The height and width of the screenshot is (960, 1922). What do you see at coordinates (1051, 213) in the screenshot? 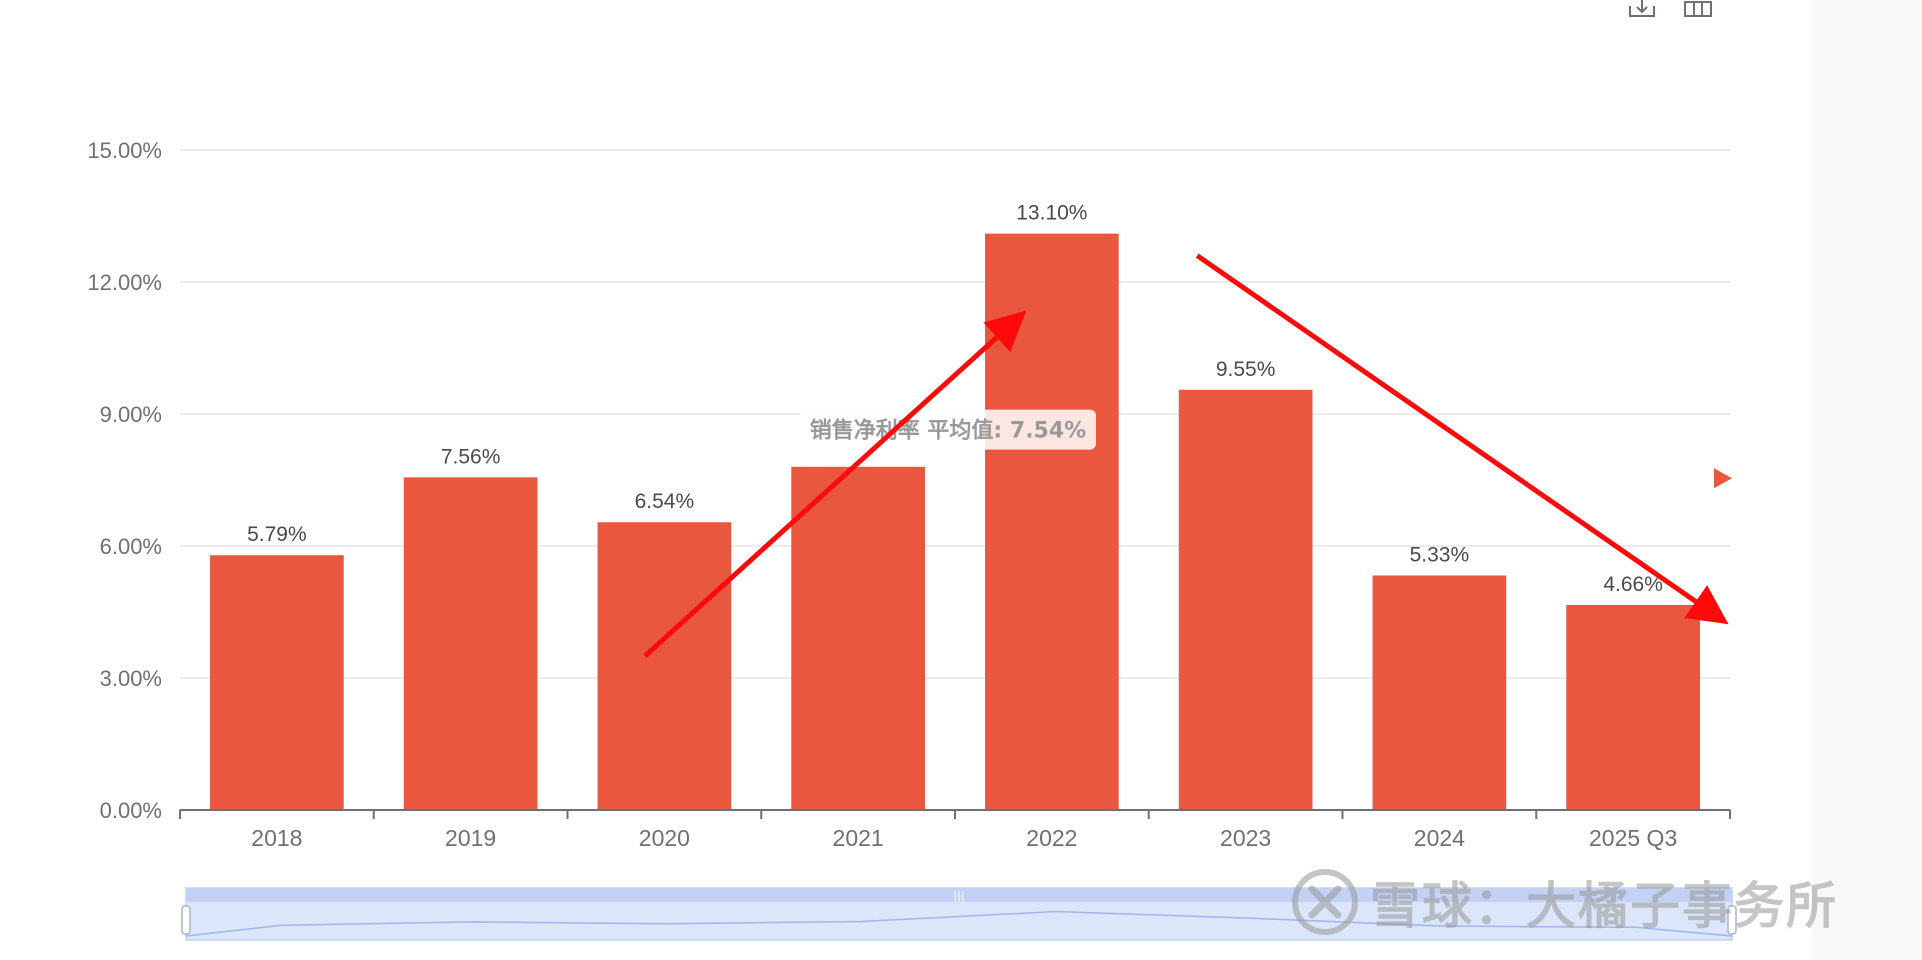
I see `data-label: 13.10%` at bounding box center [1051, 213].